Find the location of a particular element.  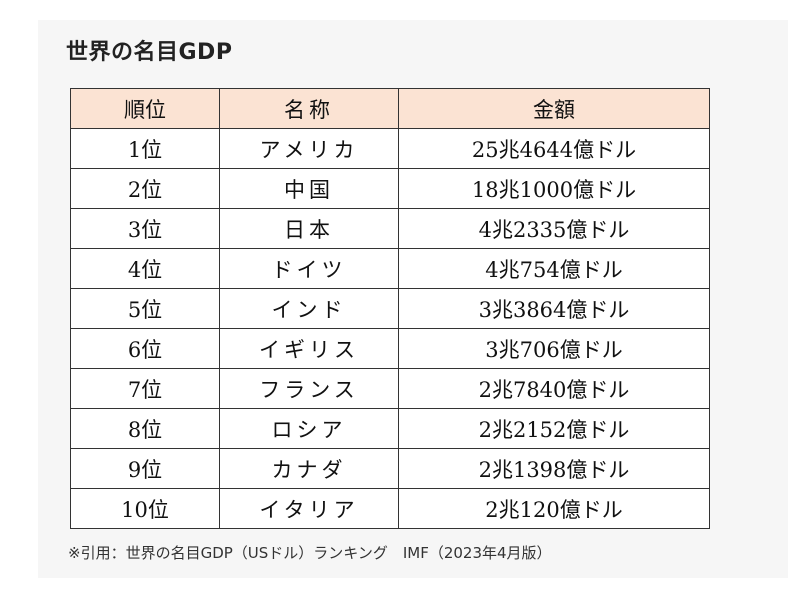

rank-cell: 6位 is located at coordinates (145, 348).